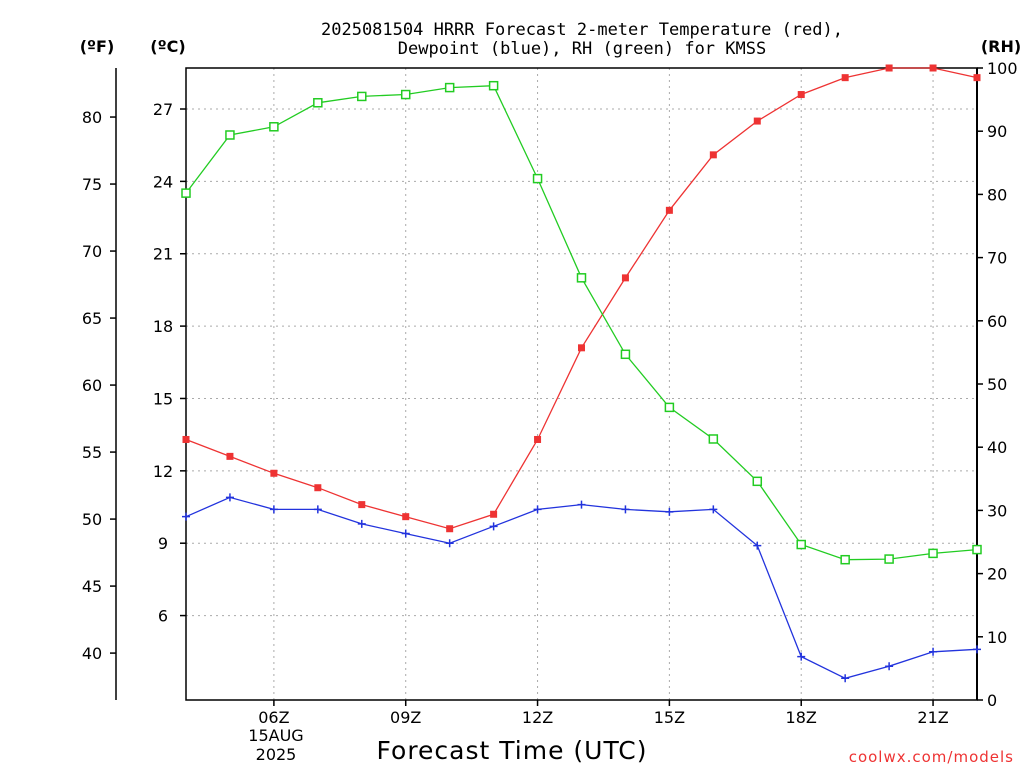 The height and width of the screenshot is (768, 1024). What do you see at coordinates (405, 717) in the screenshot?
I see `x-tick-label: 09Z` at bounding box center [405, 717].